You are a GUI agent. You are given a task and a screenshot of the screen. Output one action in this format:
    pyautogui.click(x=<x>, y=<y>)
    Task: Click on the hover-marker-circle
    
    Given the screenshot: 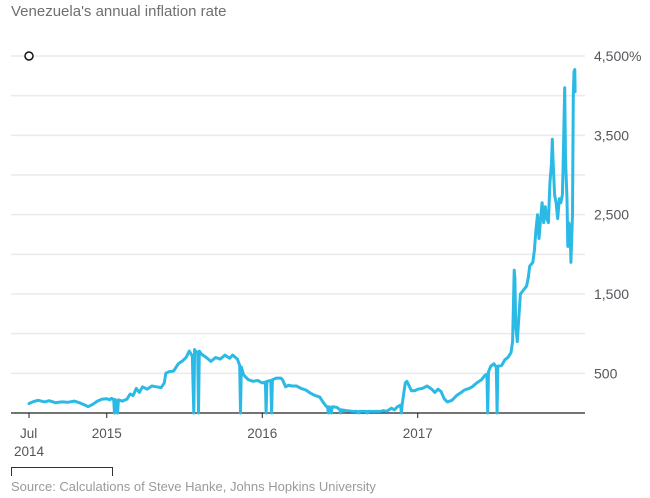 What is the action you would take?
    pyautogui.click(x=29, y=56)
    